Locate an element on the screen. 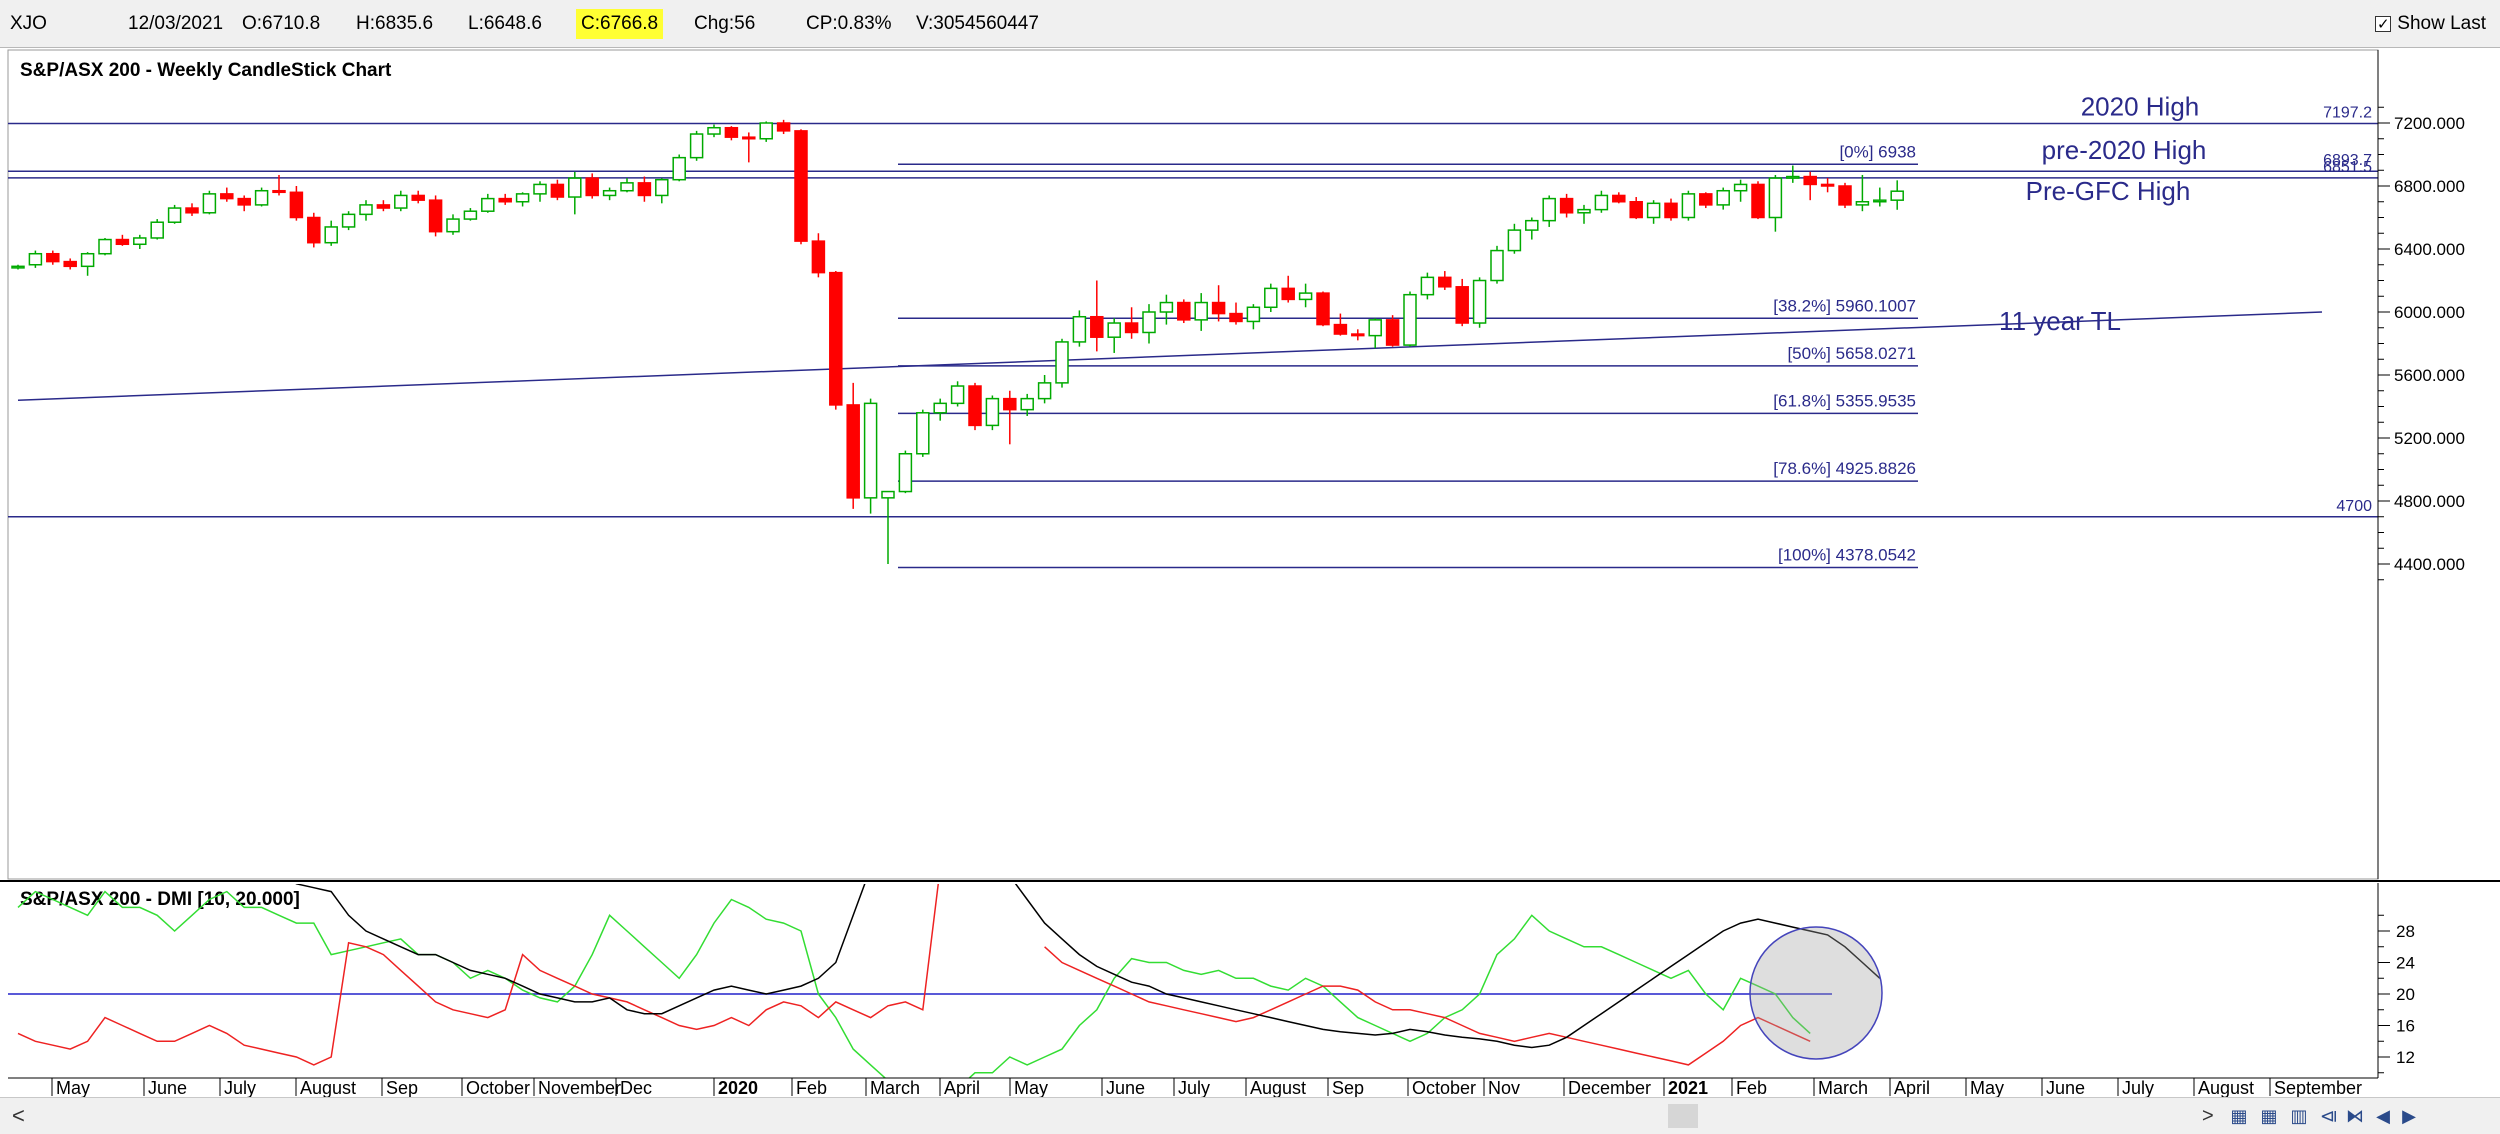 The height and width of the screenshot is (1134, 2500). high-price: H:6835.6 is located at coordinates (395, 23).